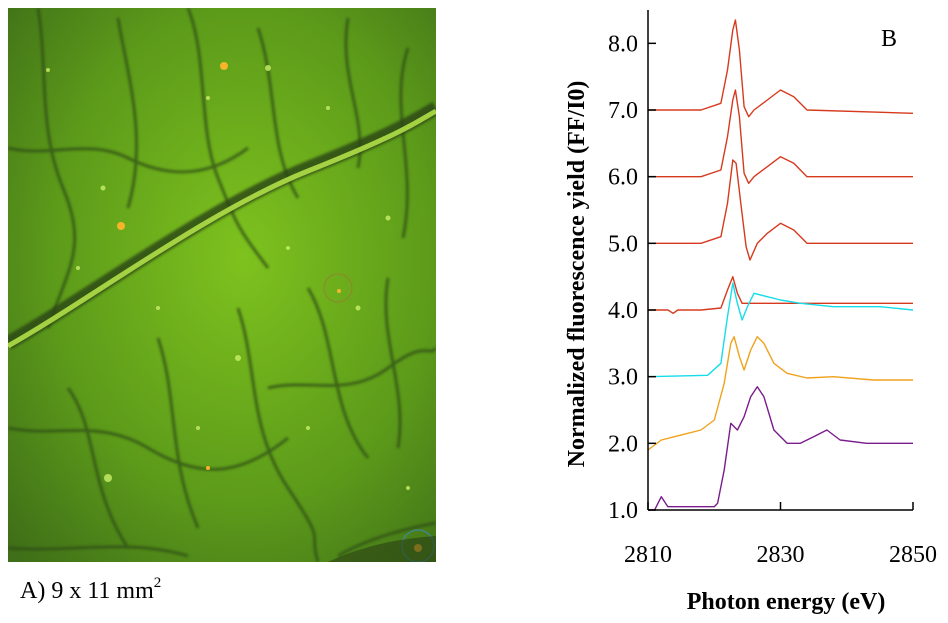 This screenshot has width=948, height=623. Describe the element at coordinates (913, 555) in the screenshot. I see `x-tick-label: 2850` at that location.